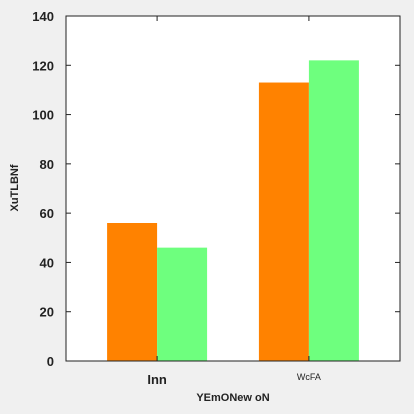 This screenshot has height=414, width=414. I want to click on x-tick-label: Inn, so click(157, 379).